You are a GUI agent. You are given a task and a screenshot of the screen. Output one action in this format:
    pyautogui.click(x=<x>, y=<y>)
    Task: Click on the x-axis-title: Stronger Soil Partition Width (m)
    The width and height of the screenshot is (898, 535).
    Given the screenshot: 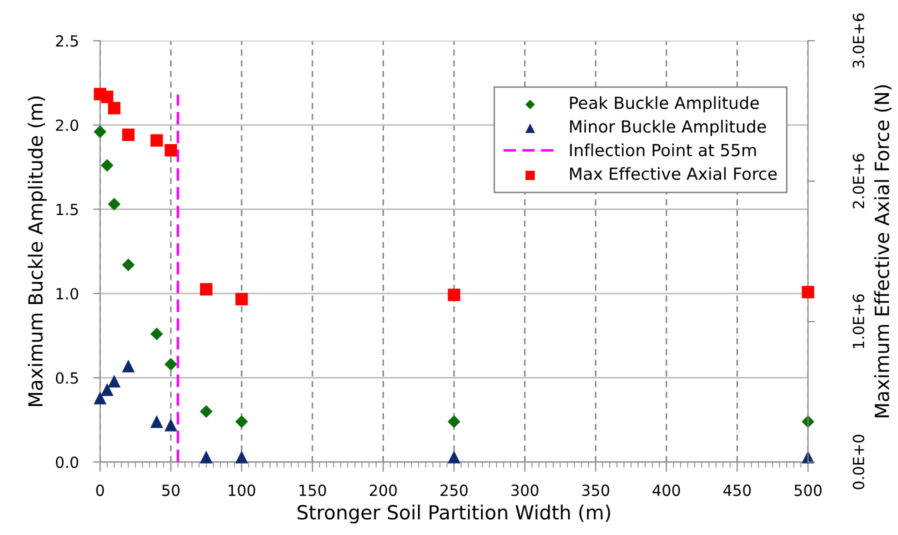 What is the action you would take?
    pyautogui.click(x=454, y=514)
    